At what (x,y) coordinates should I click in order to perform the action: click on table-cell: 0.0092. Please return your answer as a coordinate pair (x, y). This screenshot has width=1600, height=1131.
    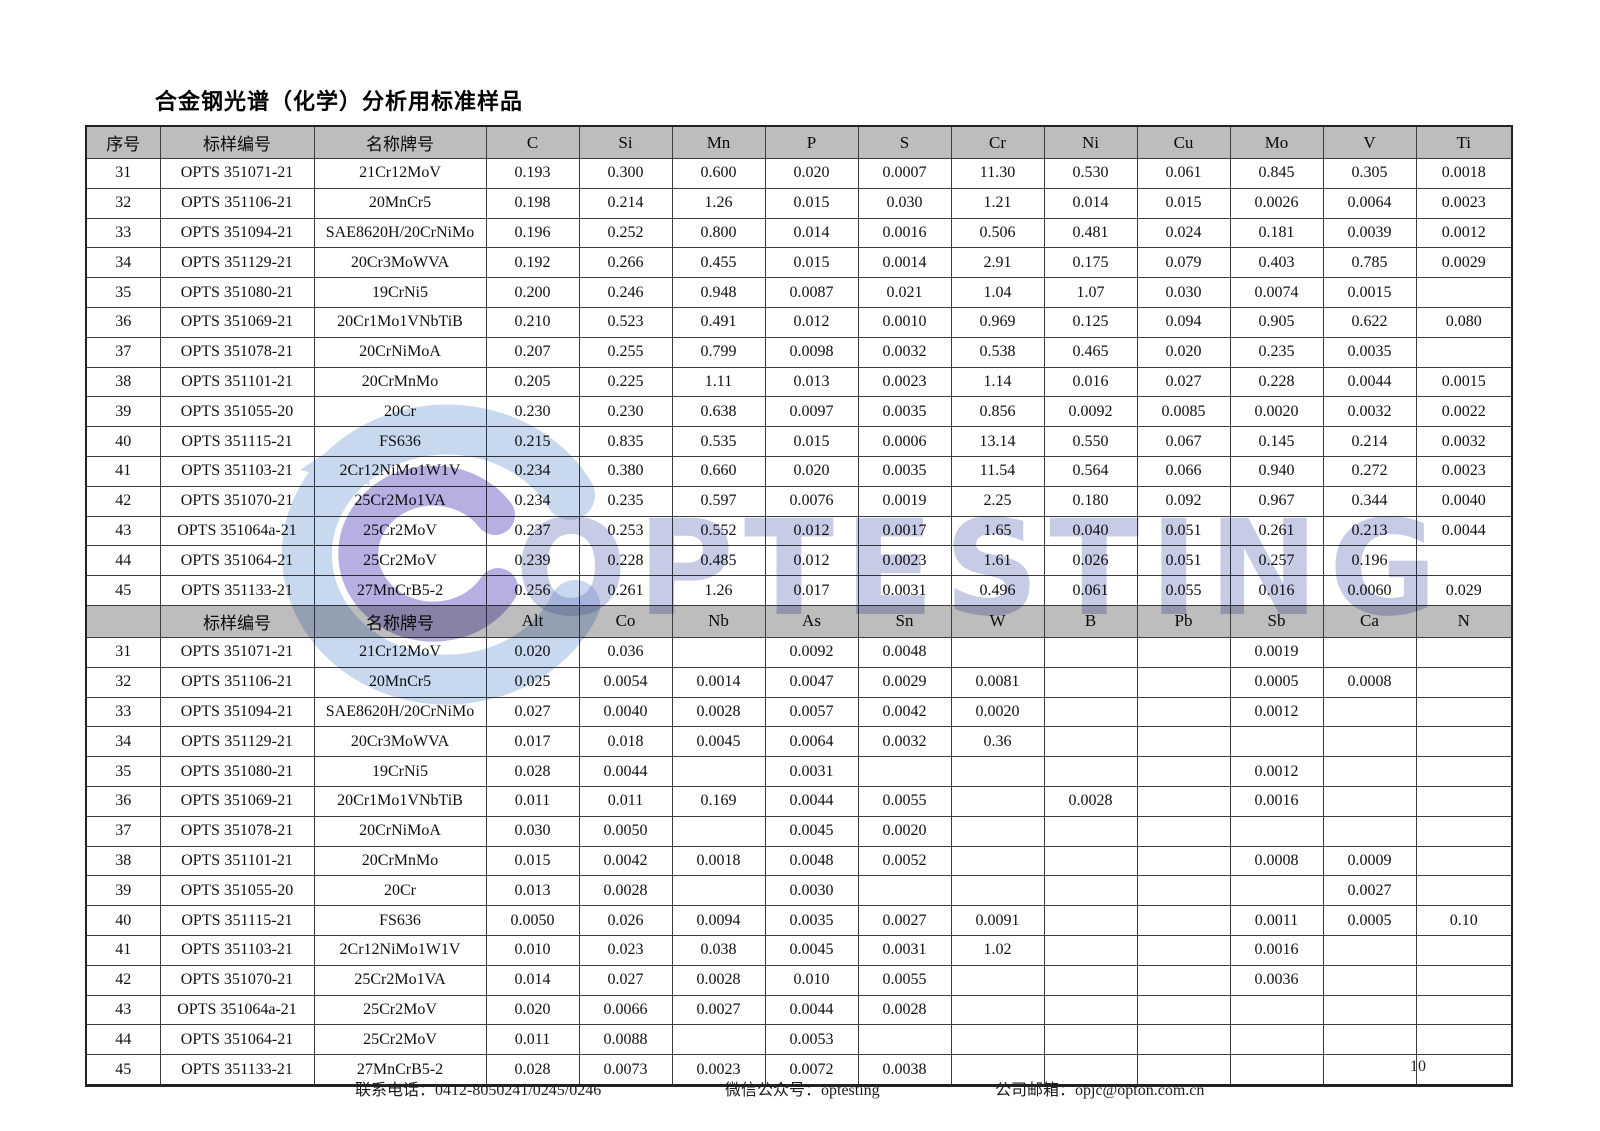
    Looking at the image, I should click on (811, 652).